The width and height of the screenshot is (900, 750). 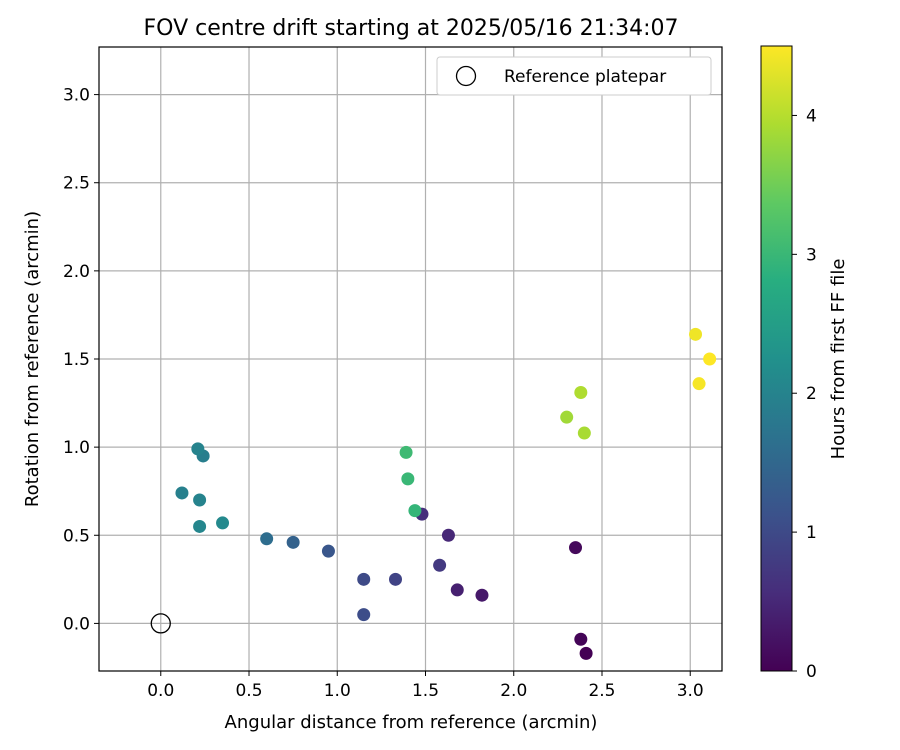 What do you see at coordinates (811, 394) in the screenshot?
I see `colorbar-tick-label: 2` at bounding box center [811, 394].